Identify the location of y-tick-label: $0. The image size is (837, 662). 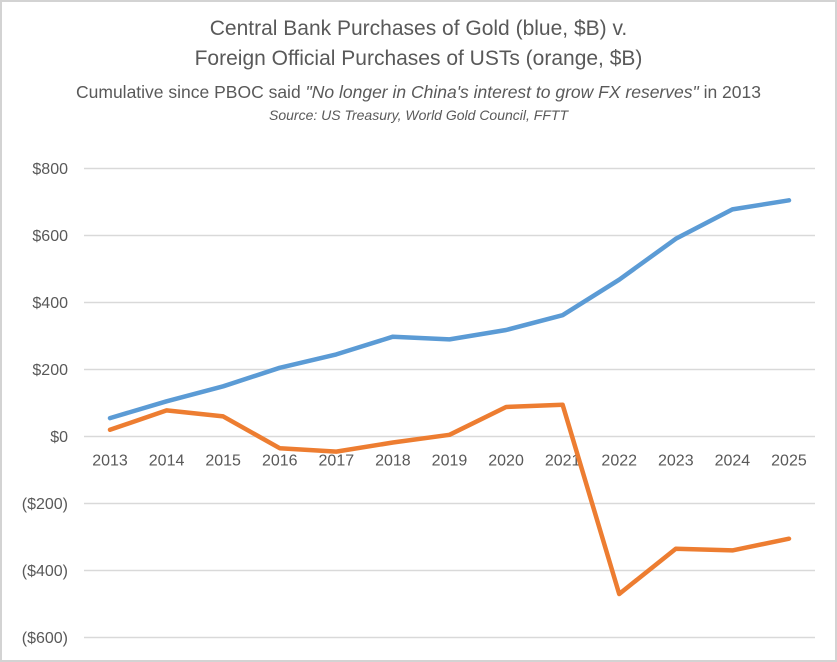
(59, 437).